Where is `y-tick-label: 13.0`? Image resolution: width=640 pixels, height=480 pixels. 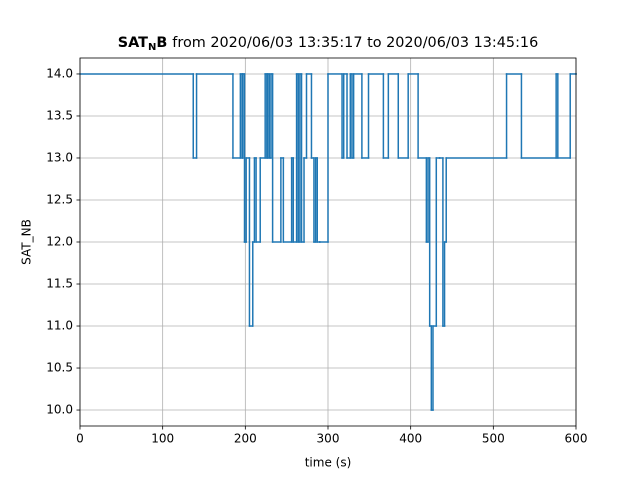 y-tick-label: 13.0 is located at coordinates (59, 157).